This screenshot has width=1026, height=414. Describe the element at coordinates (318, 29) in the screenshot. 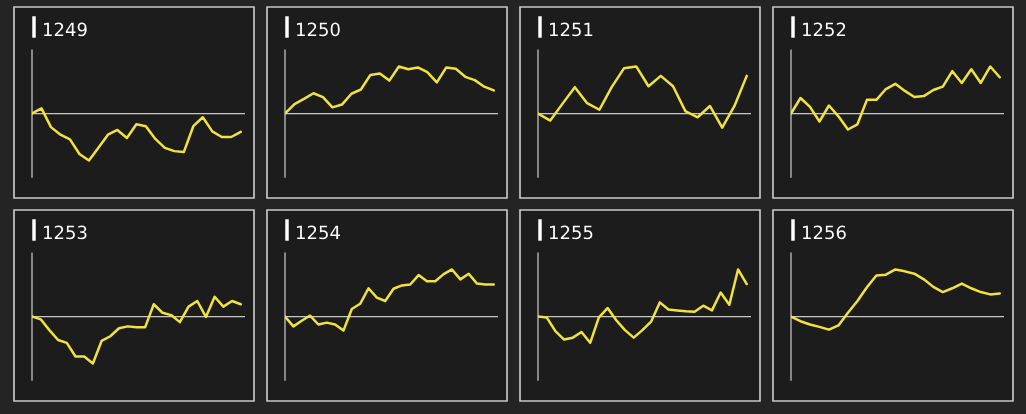

I see `chart-title: 1250` at that location.